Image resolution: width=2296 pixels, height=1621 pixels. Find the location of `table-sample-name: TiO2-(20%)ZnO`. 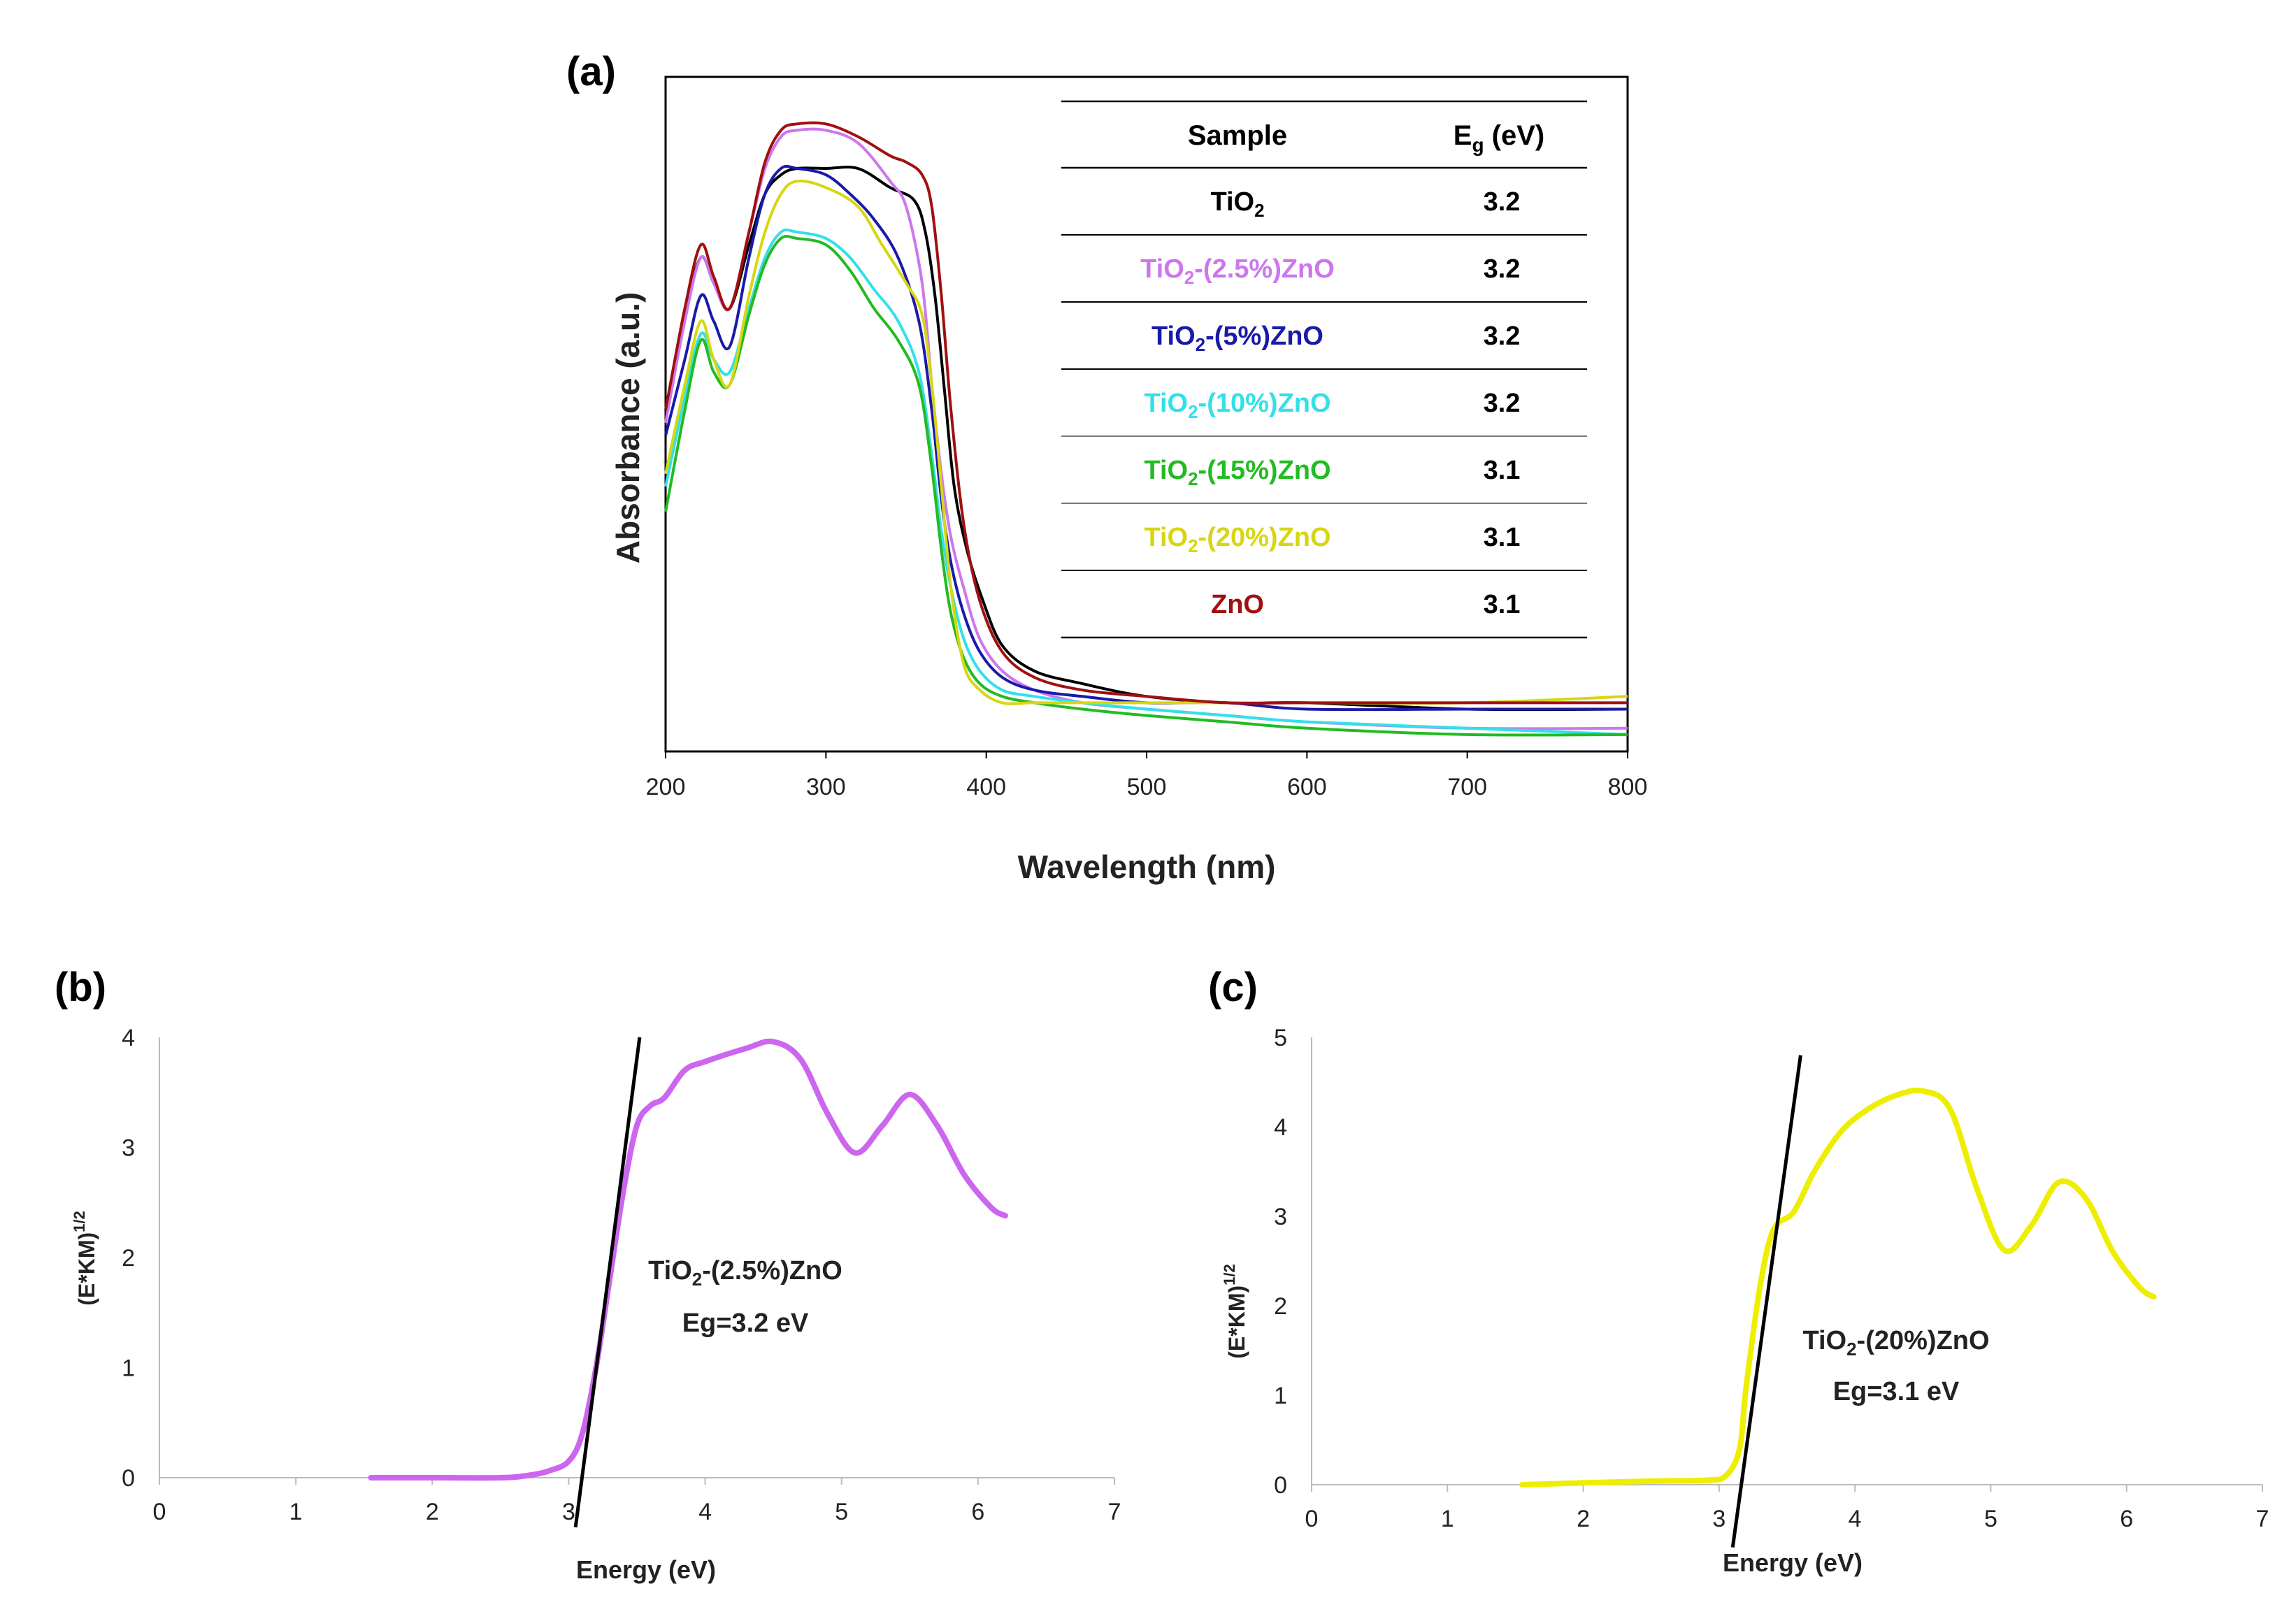

table-sample-name: TiO2-(20%)ZnO is located at coordinates (1237, 539).